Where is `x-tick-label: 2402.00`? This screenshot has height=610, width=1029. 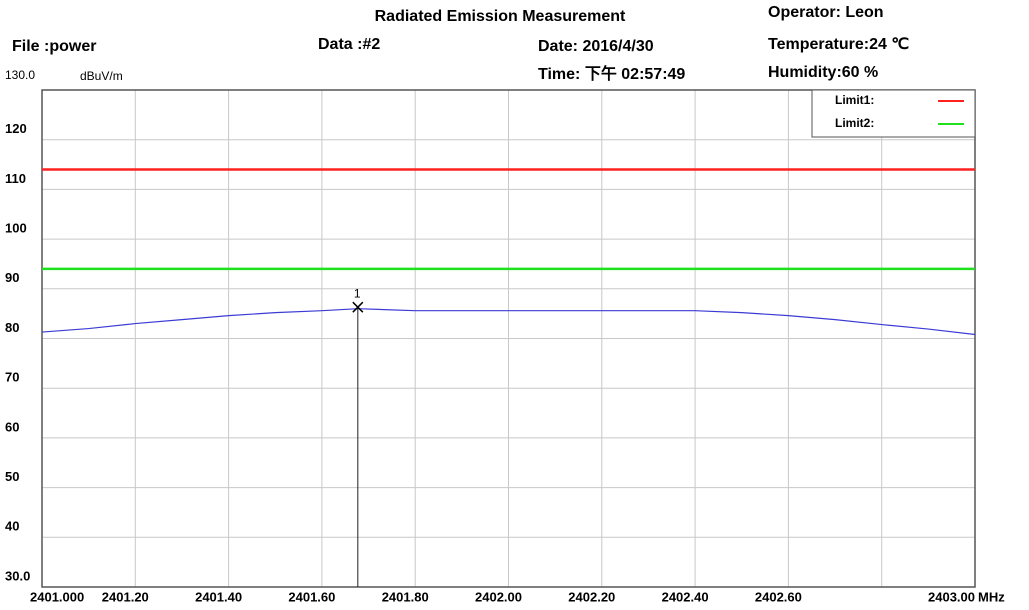
x-tick-label: 2402.00 is located at coordinates (498, 596).